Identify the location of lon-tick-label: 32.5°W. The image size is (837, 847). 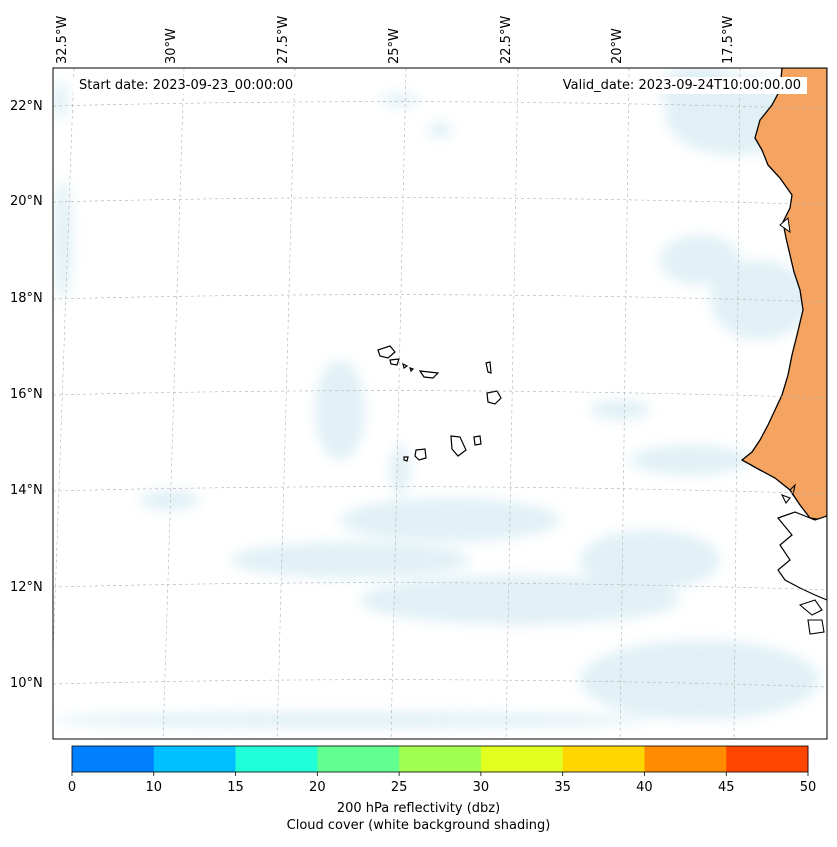
(62, 39).